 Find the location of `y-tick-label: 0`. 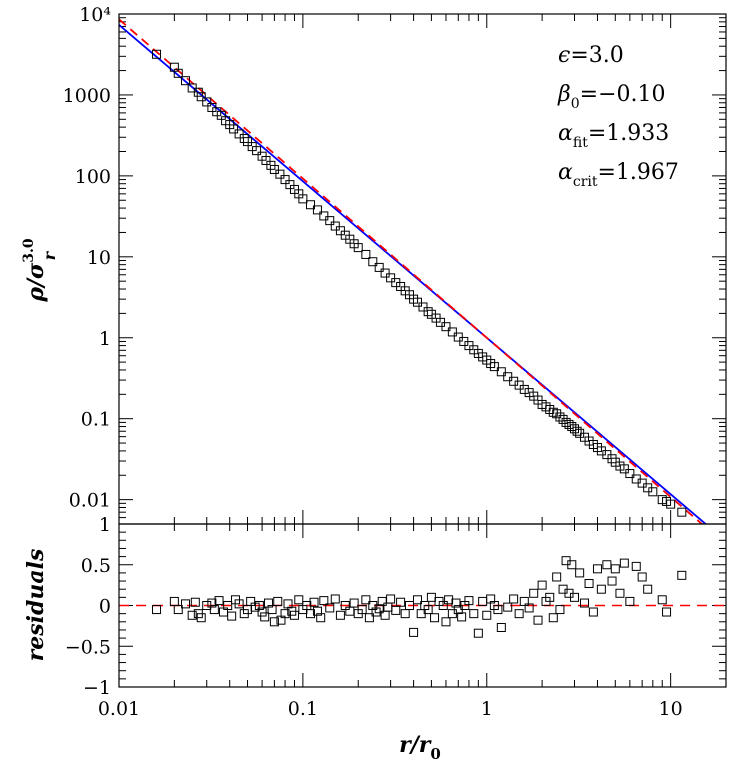

y-tick-label: 0 is located at coordinates (105, 607).